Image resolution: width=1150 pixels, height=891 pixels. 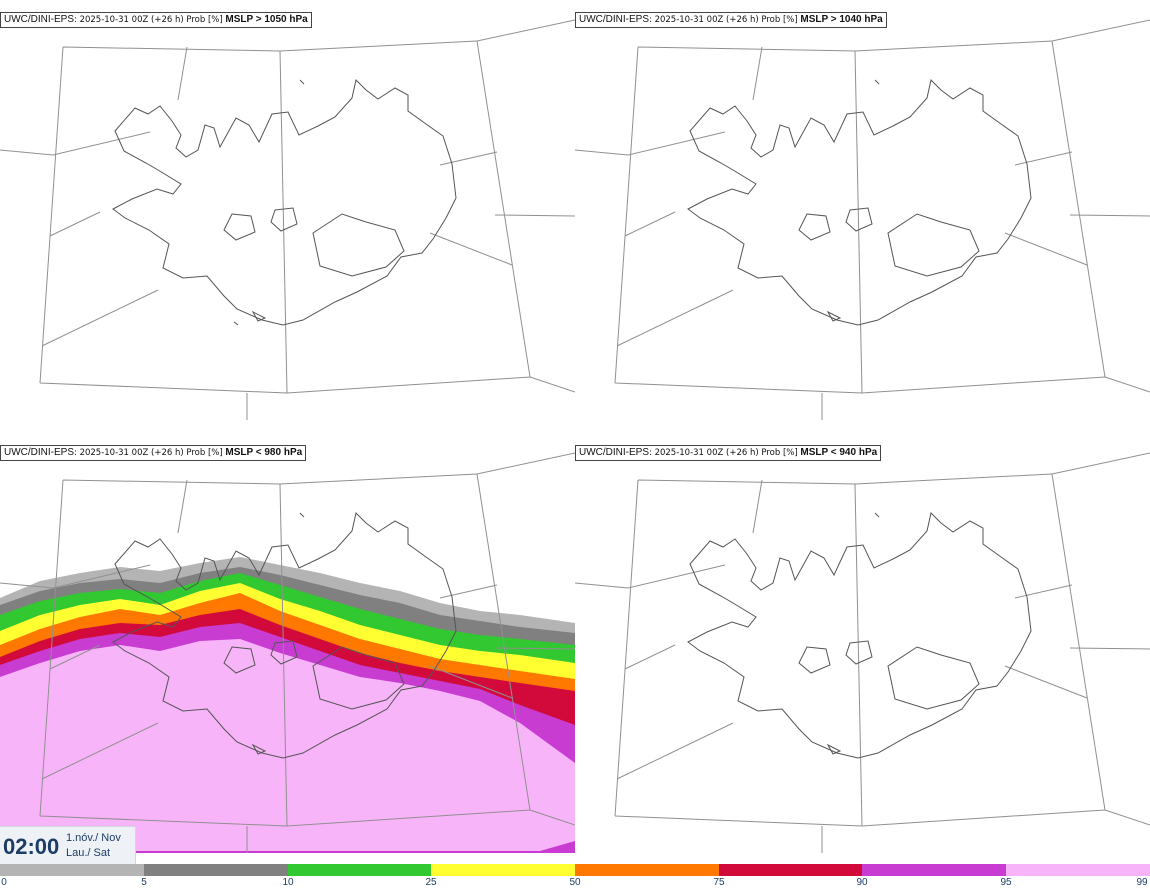 I want to click on colorbar-tick: 0, so click(x=4, y=882).